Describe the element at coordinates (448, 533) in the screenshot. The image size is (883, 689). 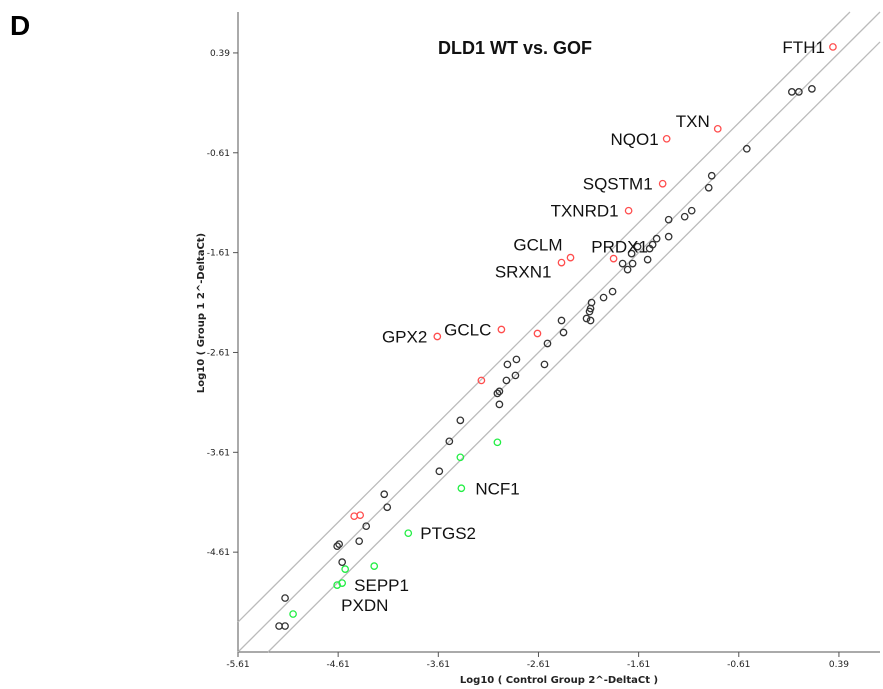
I see `point-label: PTGS2` at that location.